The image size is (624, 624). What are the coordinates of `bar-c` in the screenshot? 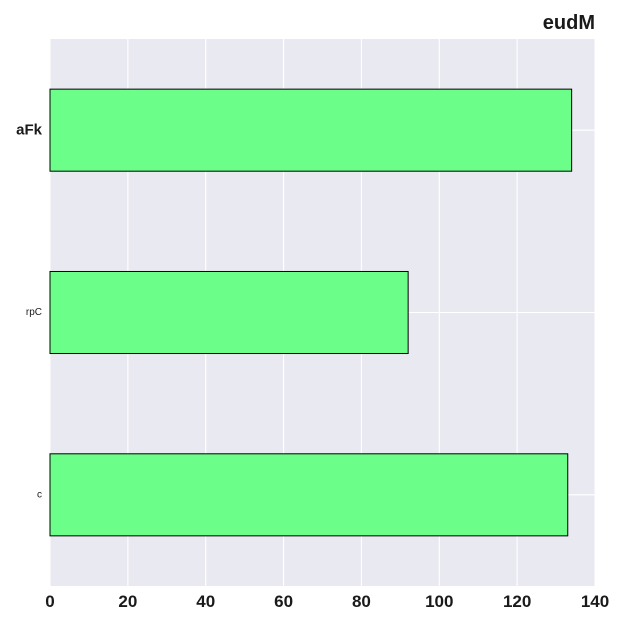 It's located at (309, 495).